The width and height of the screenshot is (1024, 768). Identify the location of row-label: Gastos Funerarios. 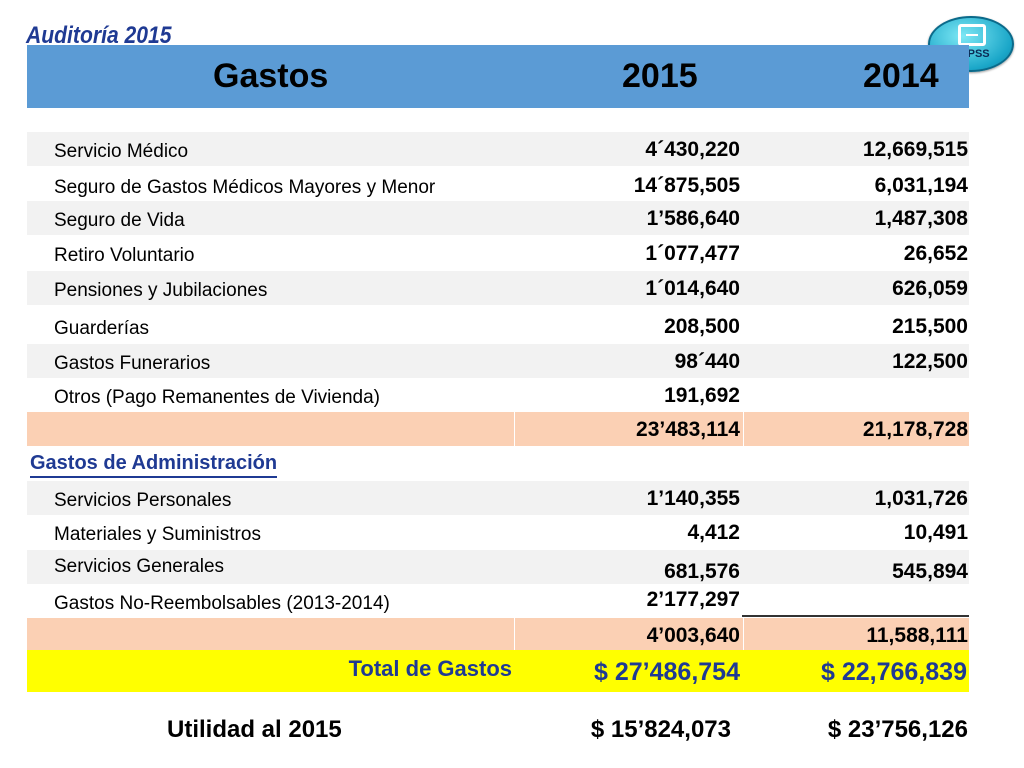
(132, 363).